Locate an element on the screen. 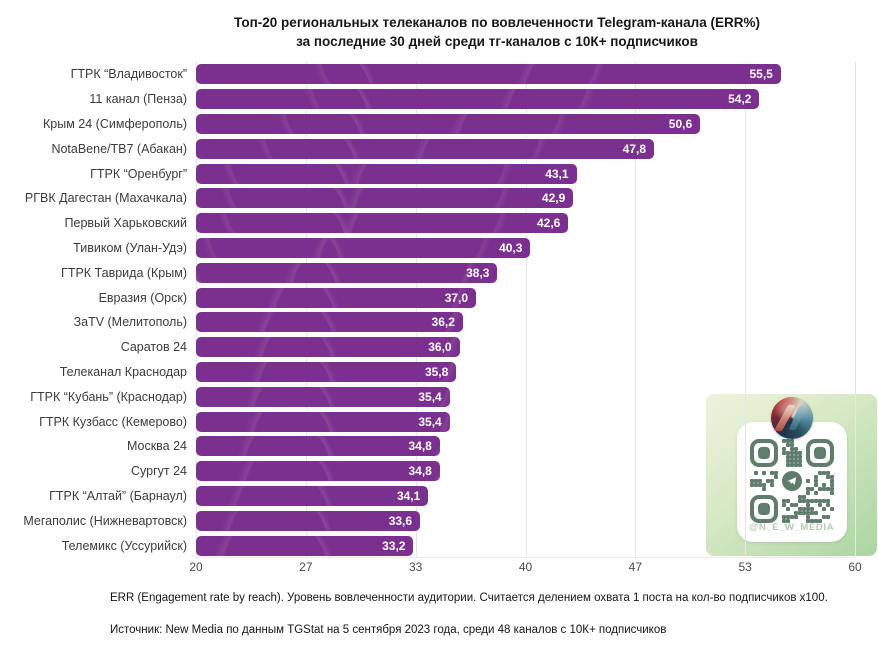 The image size is (878, 650). value-label: 37,0 is located at coordinates (456, 297).